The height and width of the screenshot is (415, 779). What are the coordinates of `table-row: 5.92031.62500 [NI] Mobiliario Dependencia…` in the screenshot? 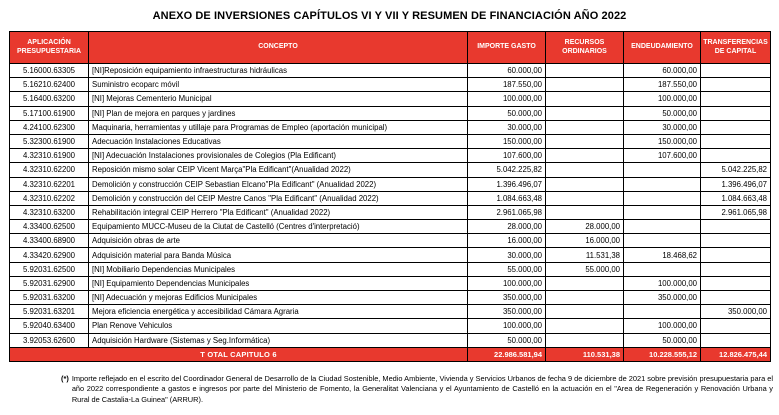 It's located at (390, 269).